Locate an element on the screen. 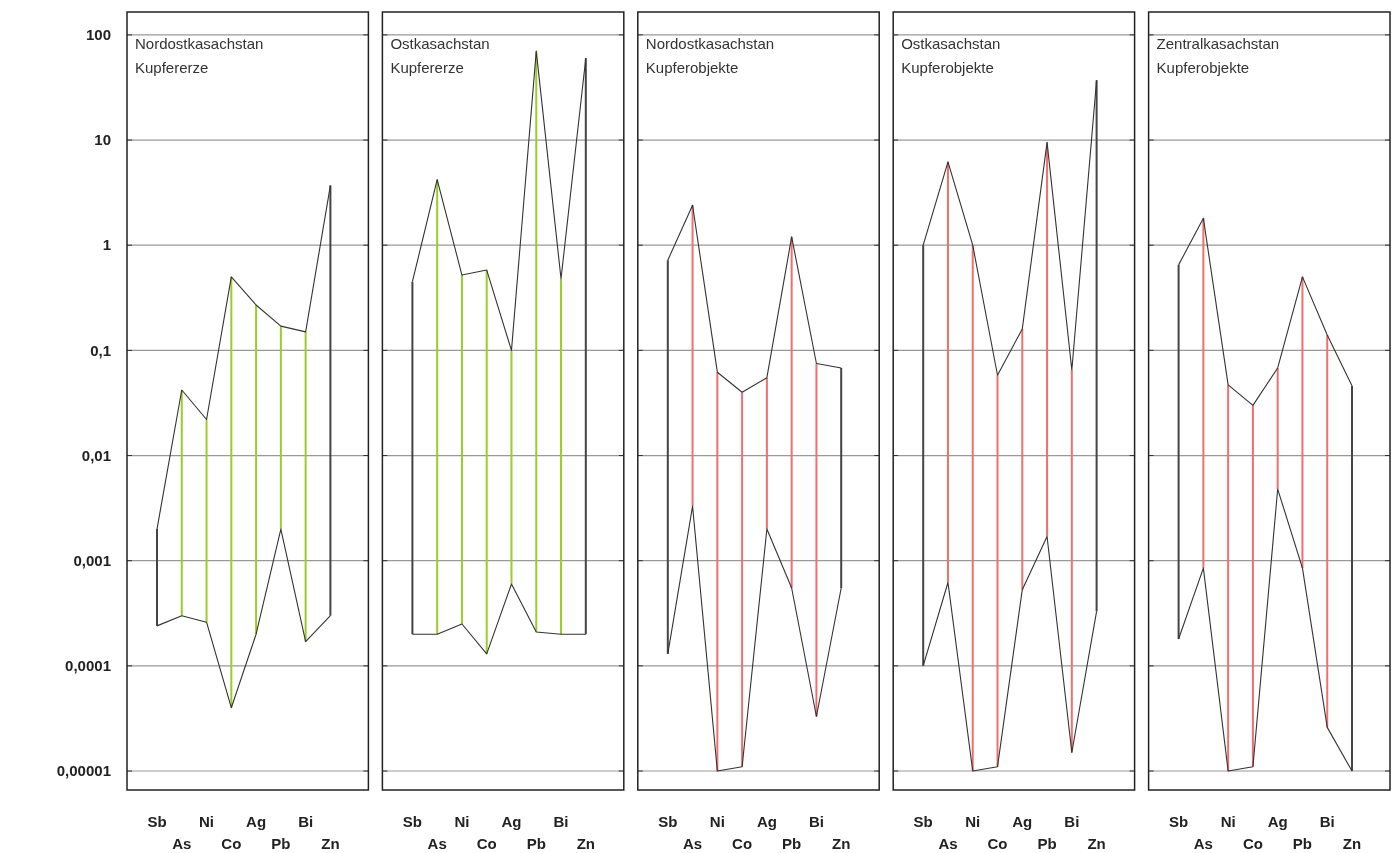  y-tick-label: 1 is located at coordinates (106, 245).